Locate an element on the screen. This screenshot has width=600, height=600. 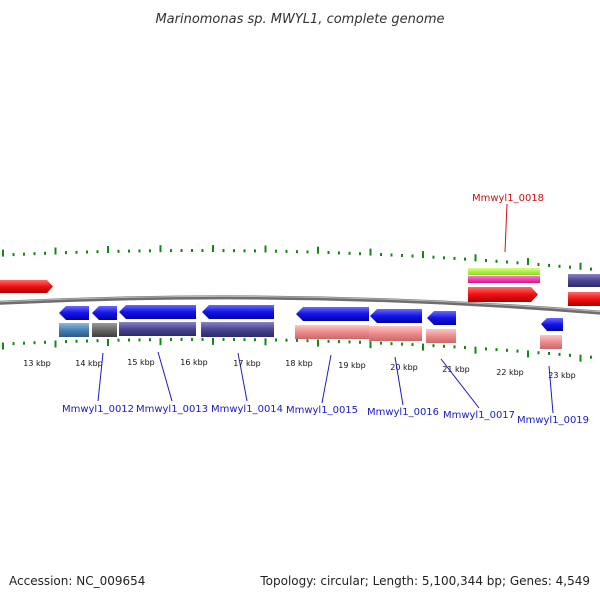
scale-label-16kbp: 16 kbp is located at coordinates (194, 362).